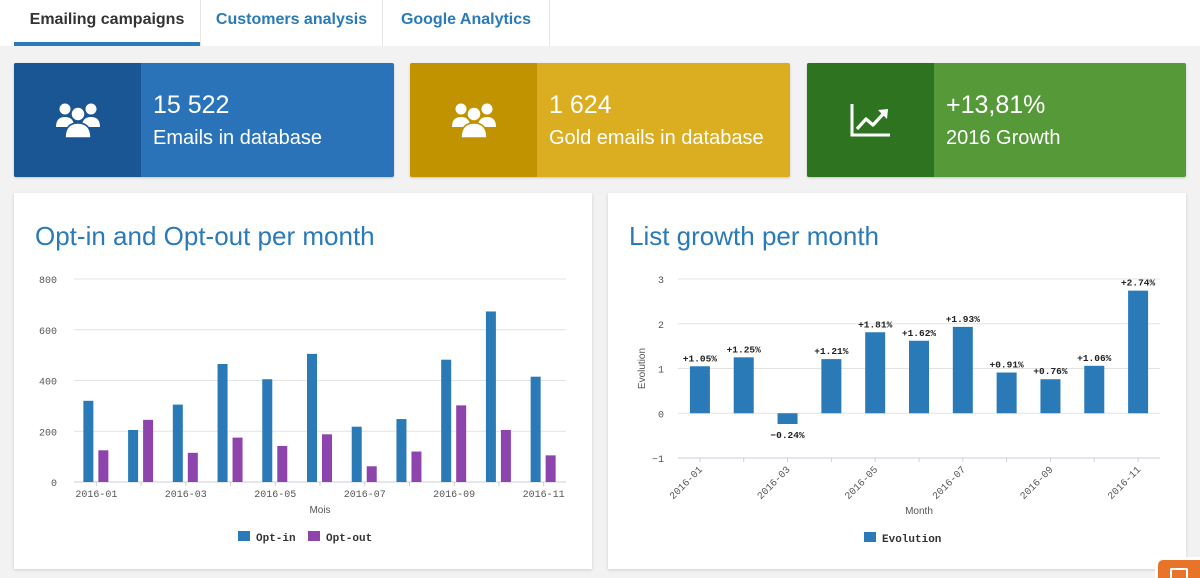 The height and width of the screenshot is (578, 1200). What do you see at coordinates (1094, 358) in the screenshot?
I see `data-label: +1.06%` at bounding box center [1094, 358].